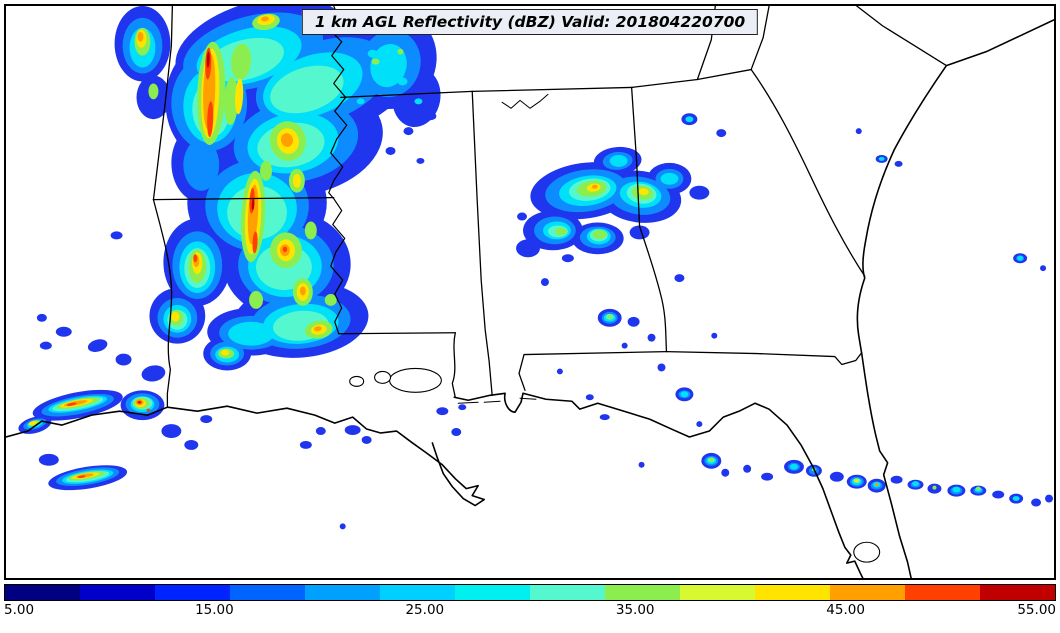 The width and height of the screenshot is (1060, 633). I want to click on arkansas-louisiana-border, so click(243, 199).